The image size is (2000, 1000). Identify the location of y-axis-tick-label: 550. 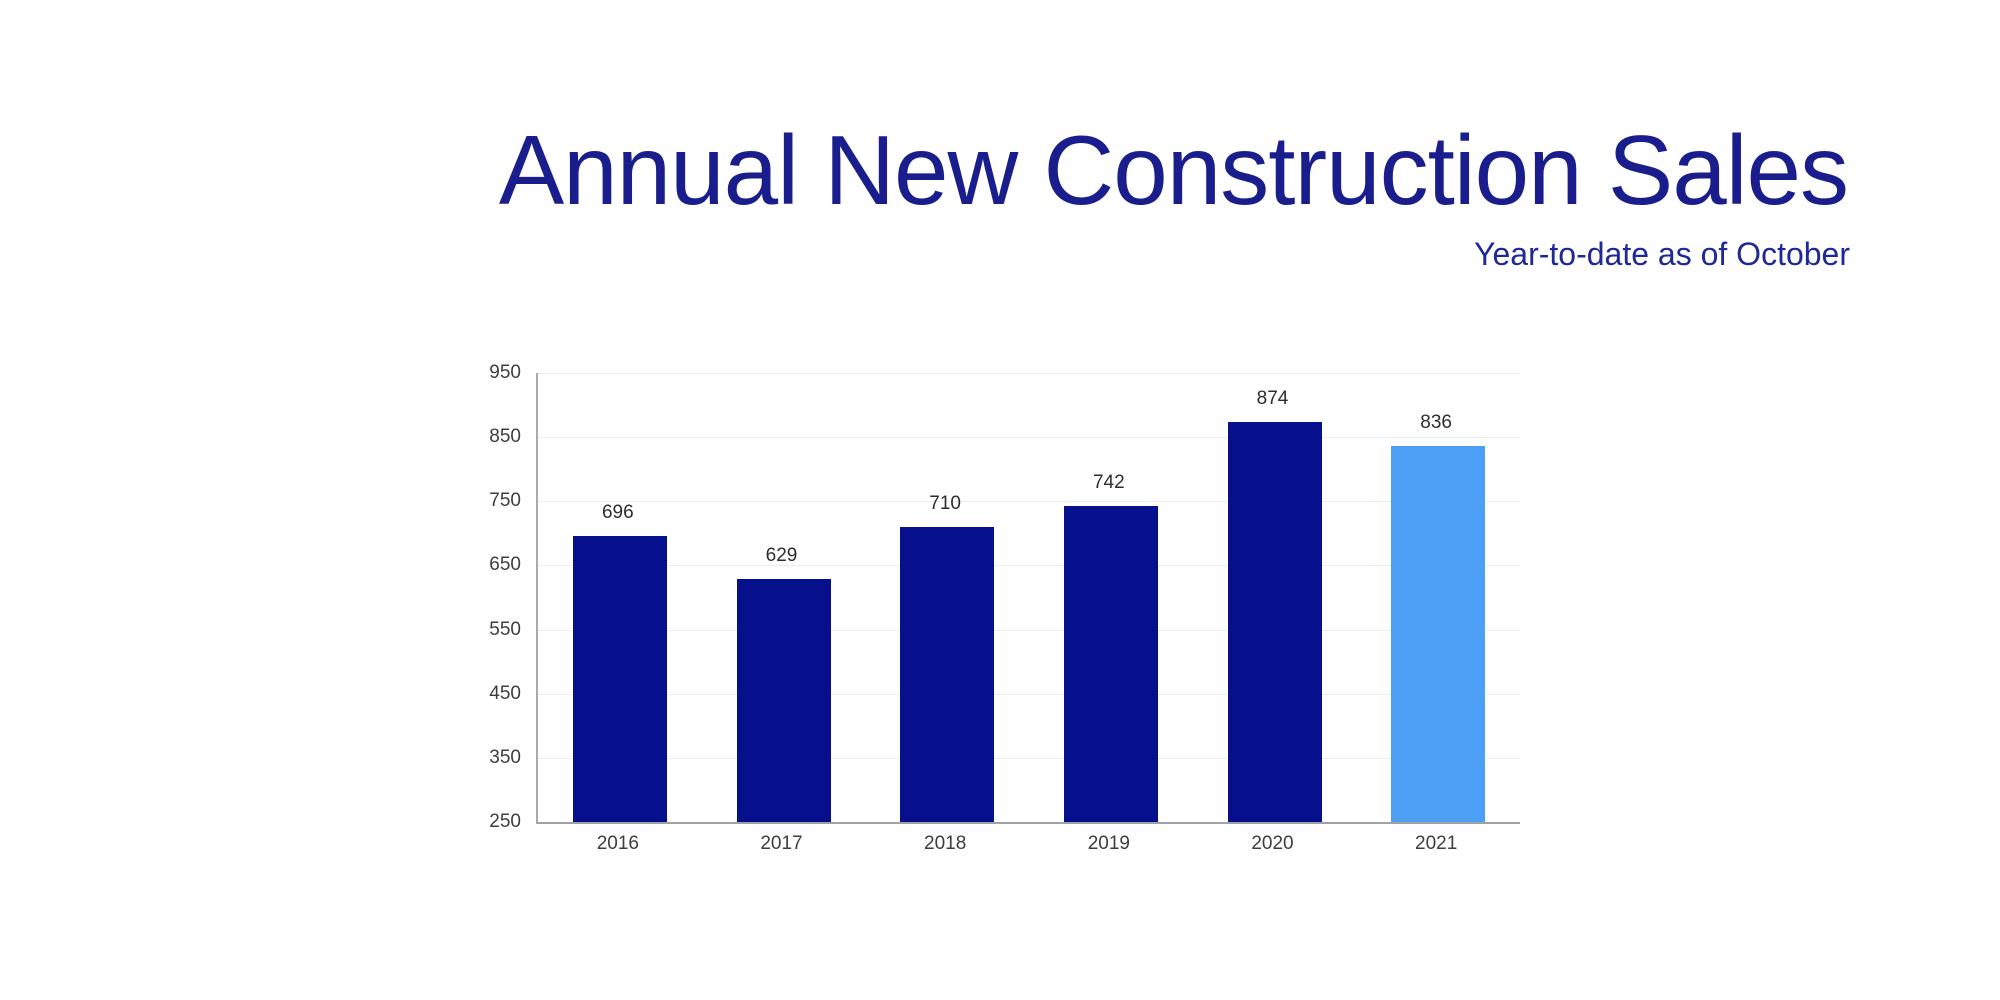
(505, 629).